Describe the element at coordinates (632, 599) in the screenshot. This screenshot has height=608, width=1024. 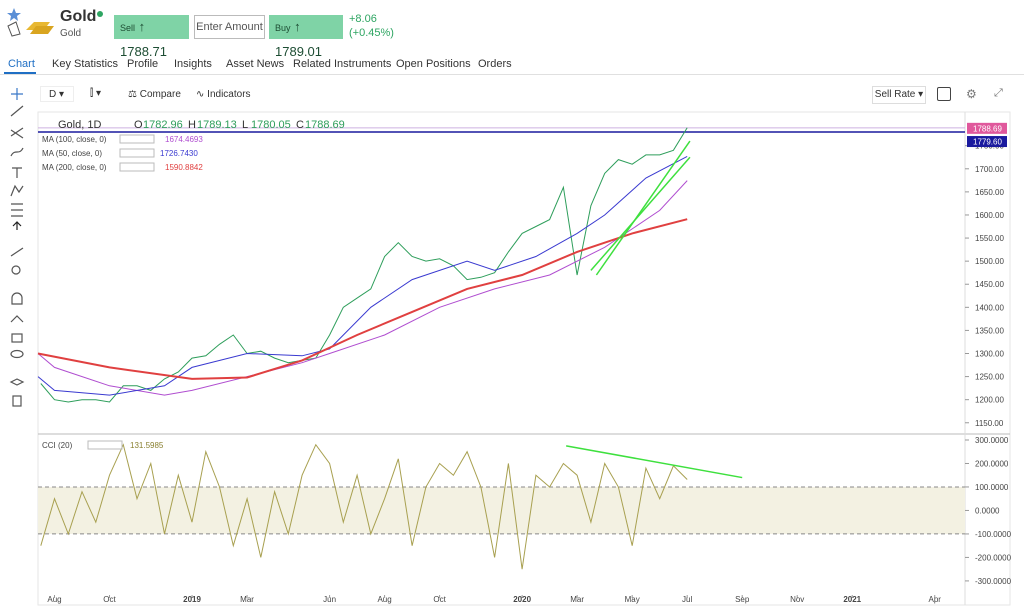
I see `x-tick-label: May` at that location.